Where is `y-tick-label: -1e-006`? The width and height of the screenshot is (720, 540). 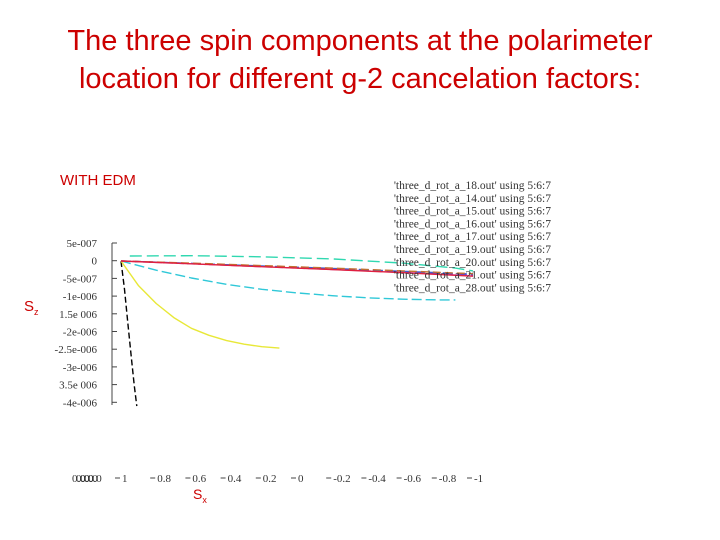 y-tick-label: -1e-006 is located at coordinates (80, 297).